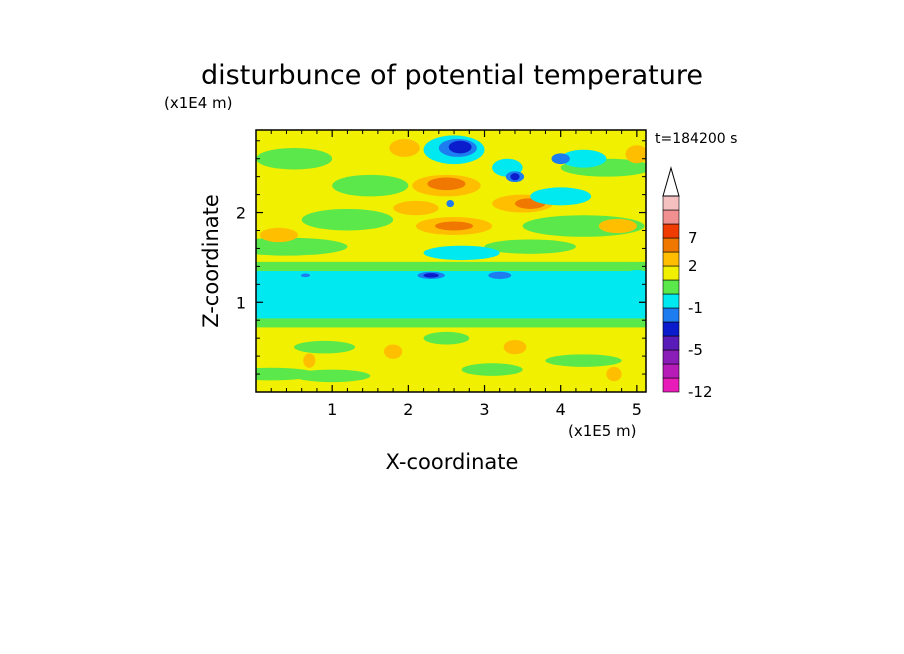  What do you see at coordinates (452, 75) in the screenshot?
I see `chart-title: disturbunce of potential temperature` at bounding box center [452, 75].